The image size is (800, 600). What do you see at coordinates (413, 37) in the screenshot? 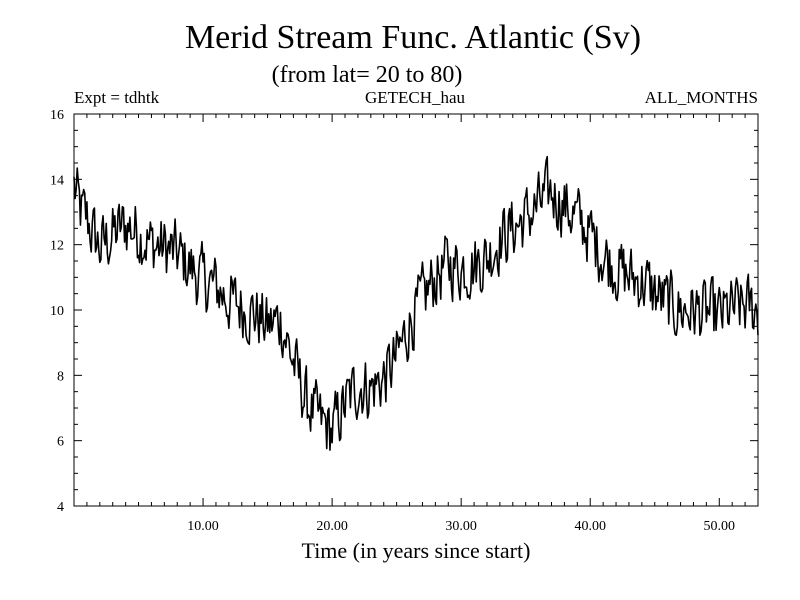
I see `chart-title: Merid Stream Func. Atlantic (Sv)` at bounding box center [413, 37].